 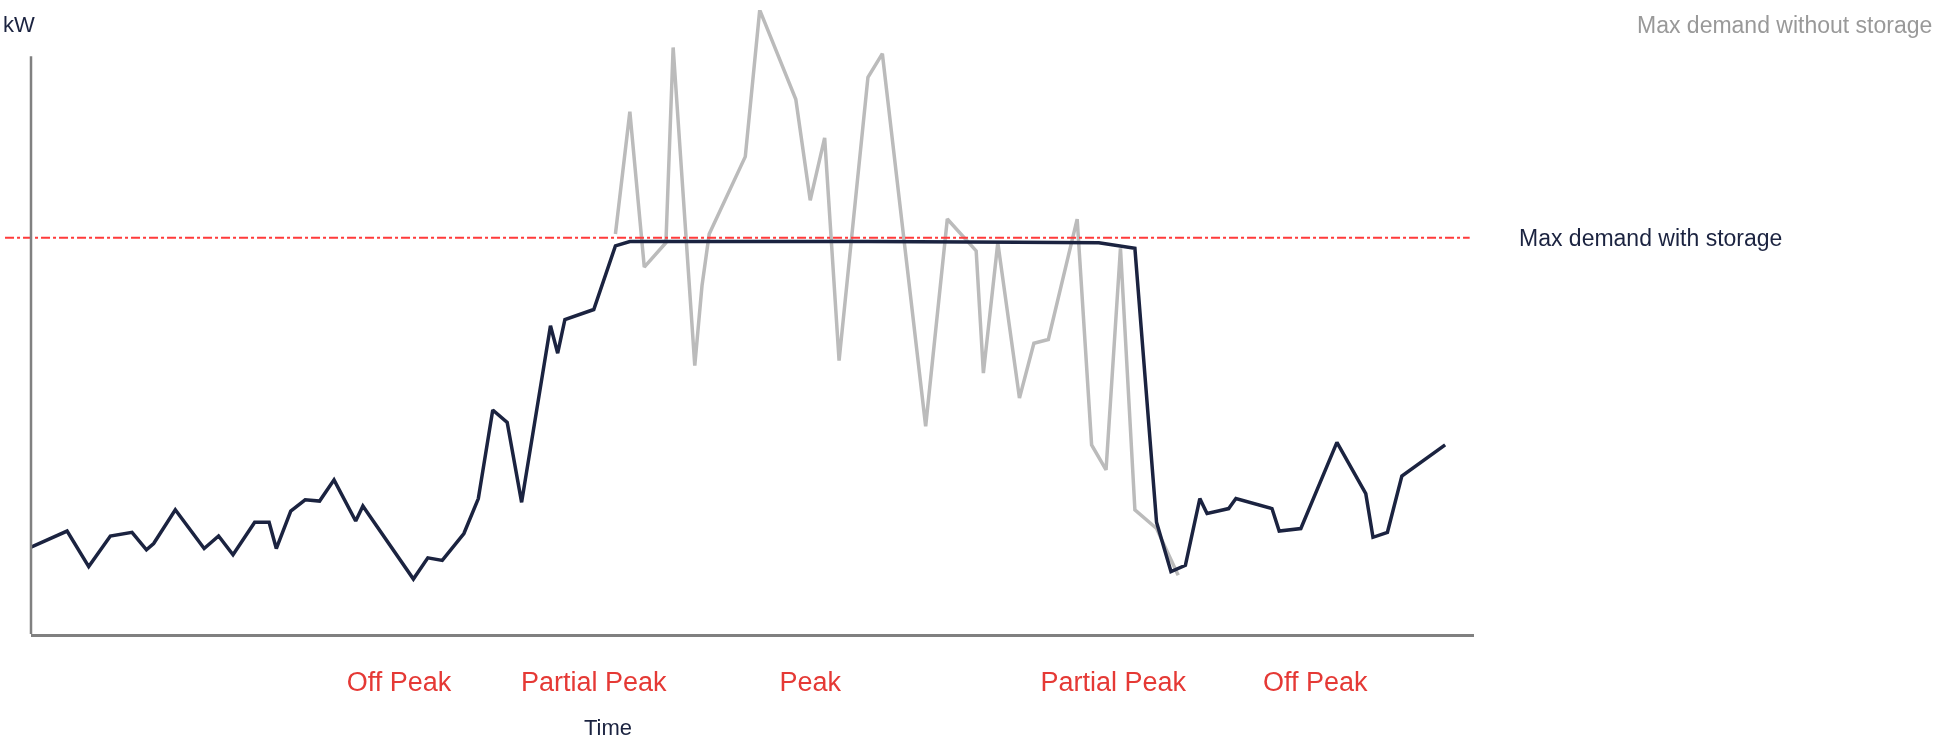 What do you see at coordinates (810, 681) in the screenshot?
I see `x-tick-label: Peak` at bounding box center [810, 681].